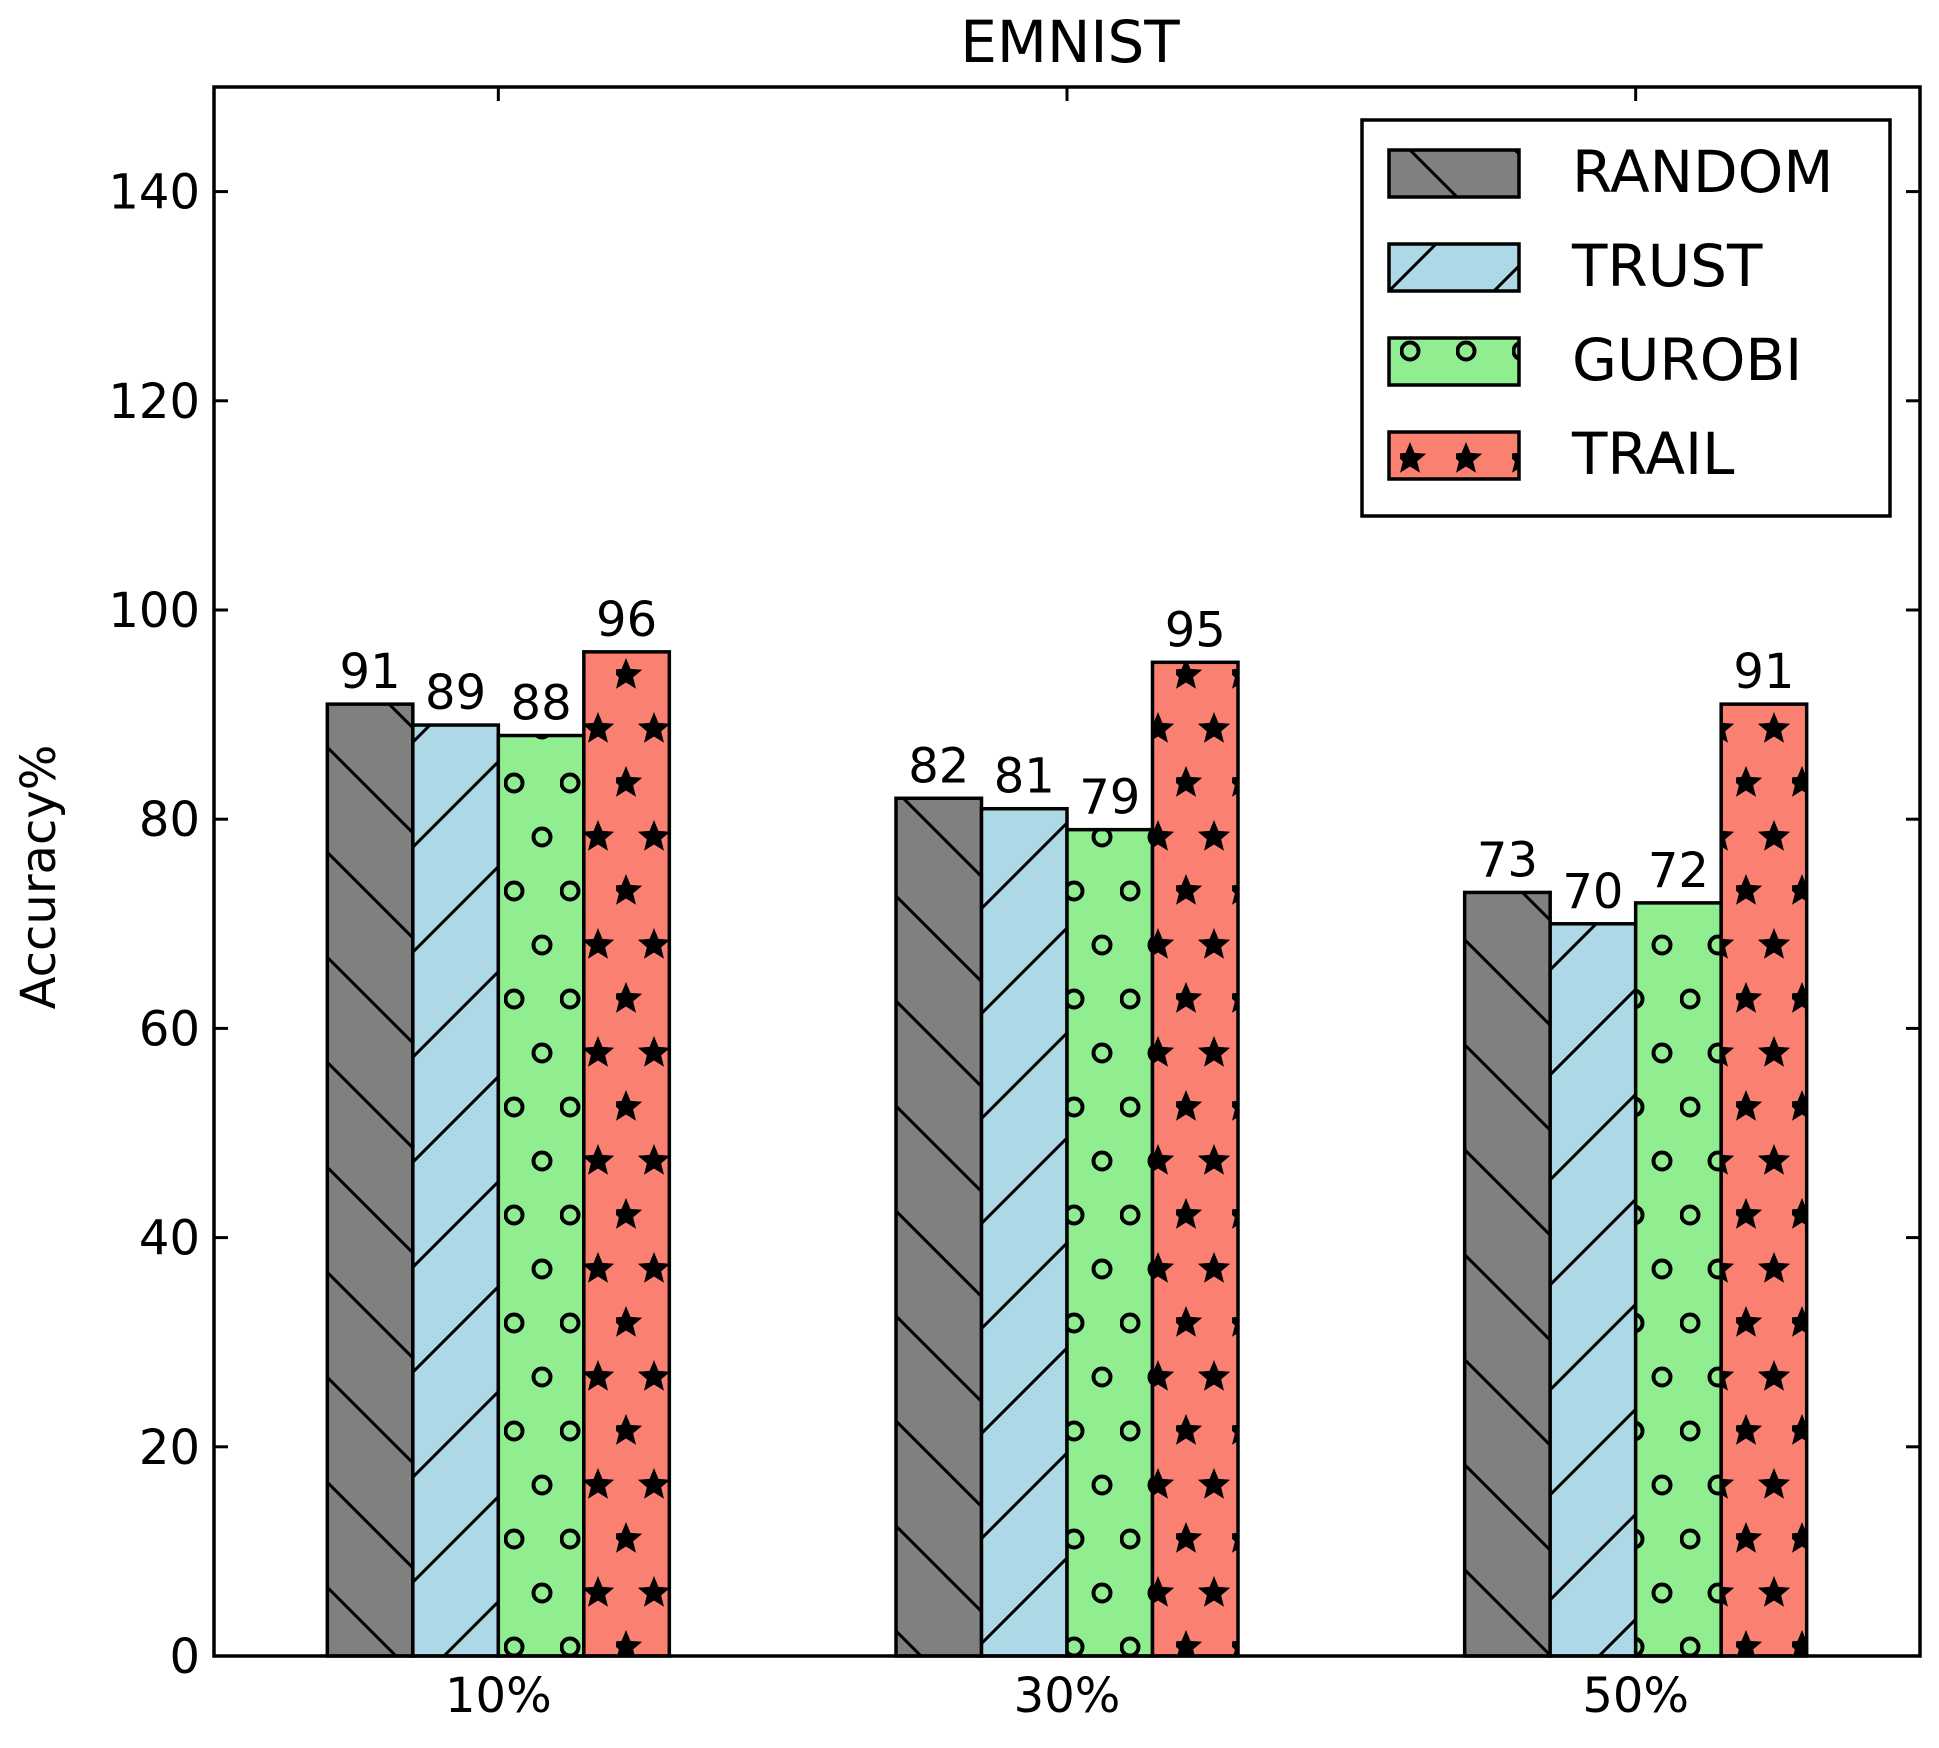 The width and height of the screenshot is (1939, 1748). What do you see at coordinates (1687, 360) in the screenshot?
I see `legend-label-gurobi: GUROBI` at bounding box center [1687, 360].